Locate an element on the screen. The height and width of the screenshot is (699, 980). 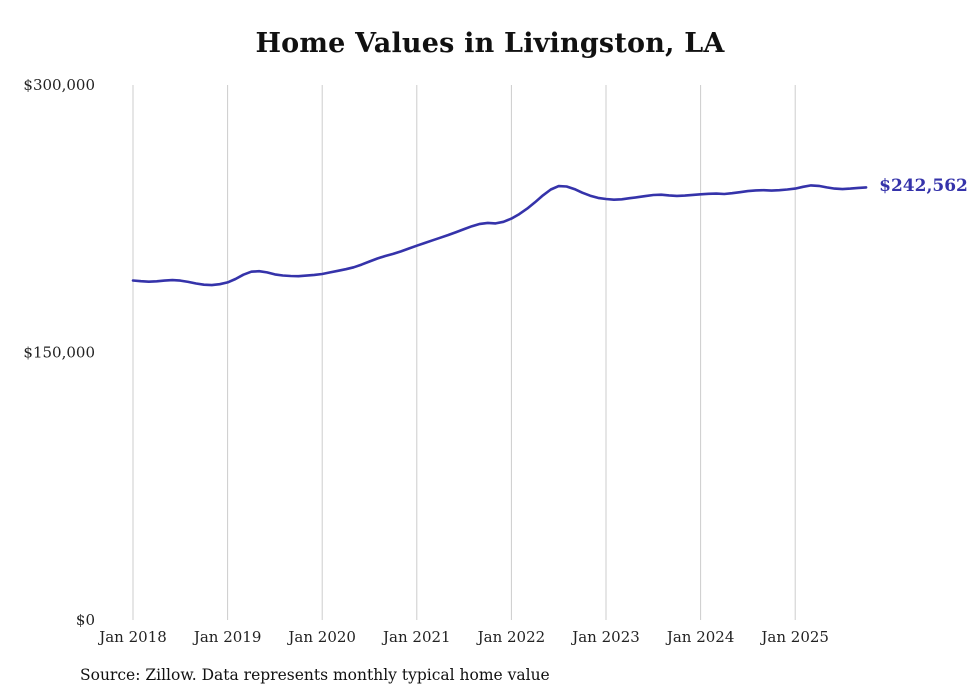
x-tick-label: Jan 2025 is located at coordinates (794, 637).